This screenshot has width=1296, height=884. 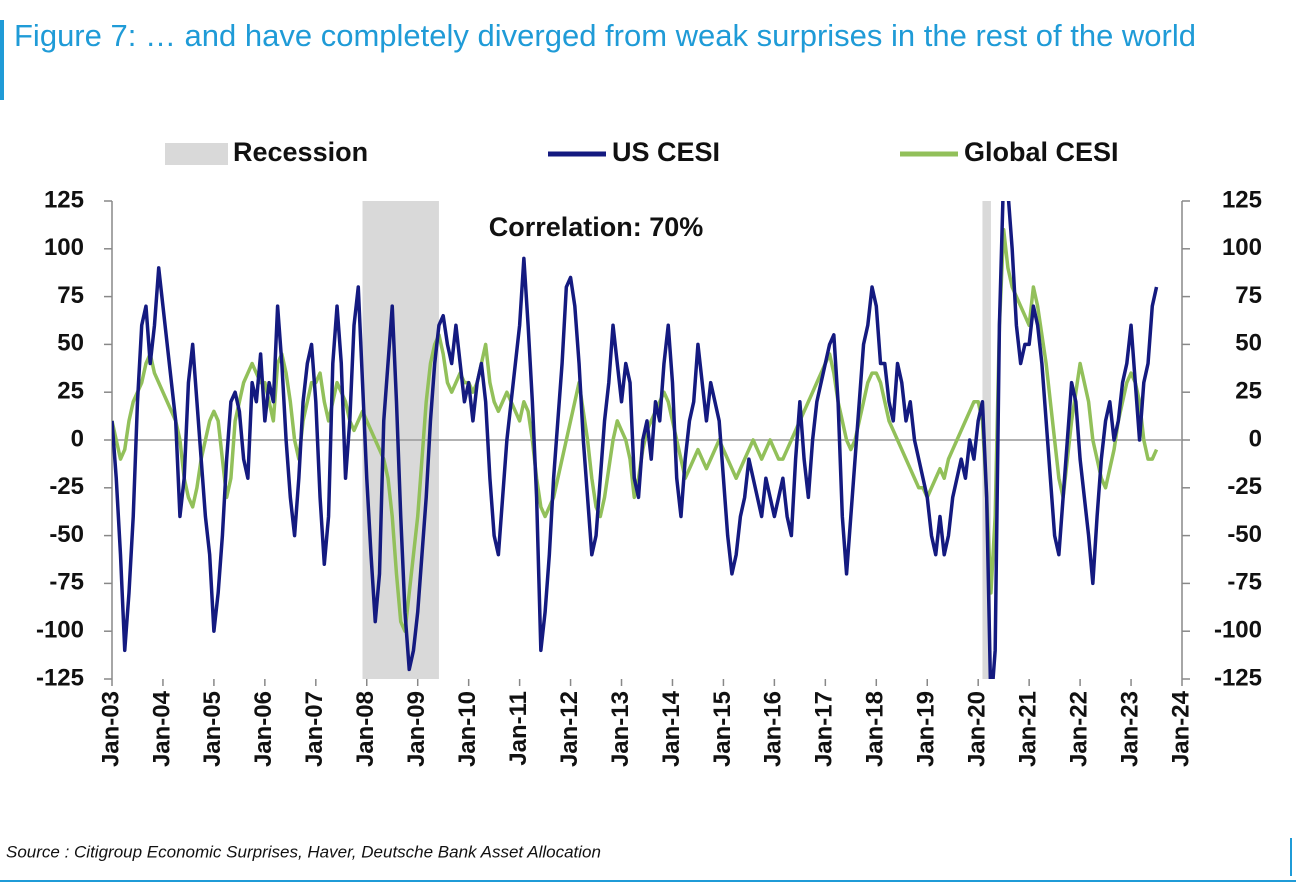 I want to click on x-tick-label: Jan-14, so click(x=671, y=728).